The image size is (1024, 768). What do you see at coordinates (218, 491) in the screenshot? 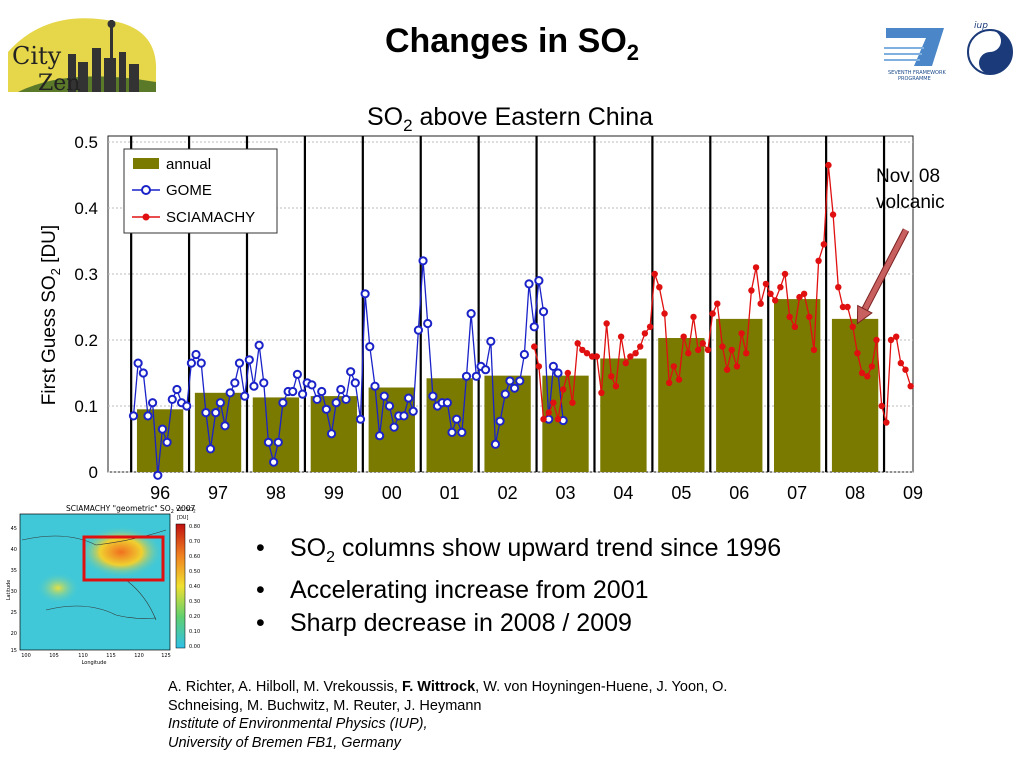
I see `x-tick-label: 97` at bounding box center [218, 491].